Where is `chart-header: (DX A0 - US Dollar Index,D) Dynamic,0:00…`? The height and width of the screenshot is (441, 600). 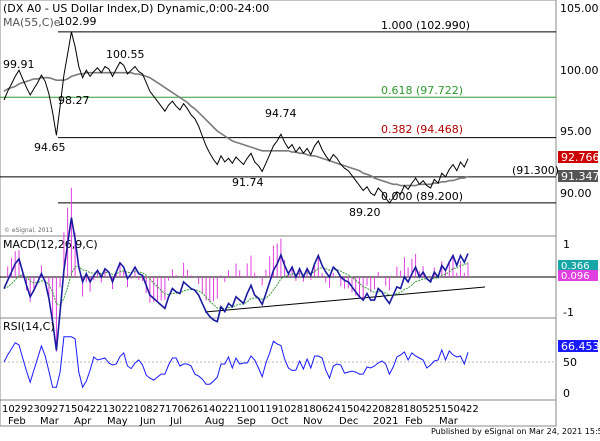 chart-header: (DX A0 - US Dollar Index,D) Dynamic,0:00… is located at coordinates (136, 8).